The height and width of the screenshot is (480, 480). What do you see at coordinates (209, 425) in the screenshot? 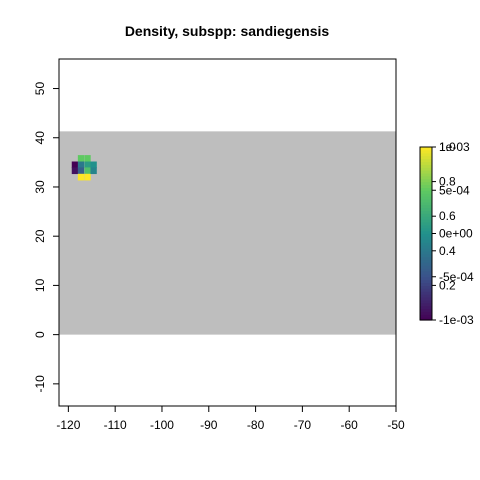
I see `x-tick-label: -90` at bounding box center [209, 425].